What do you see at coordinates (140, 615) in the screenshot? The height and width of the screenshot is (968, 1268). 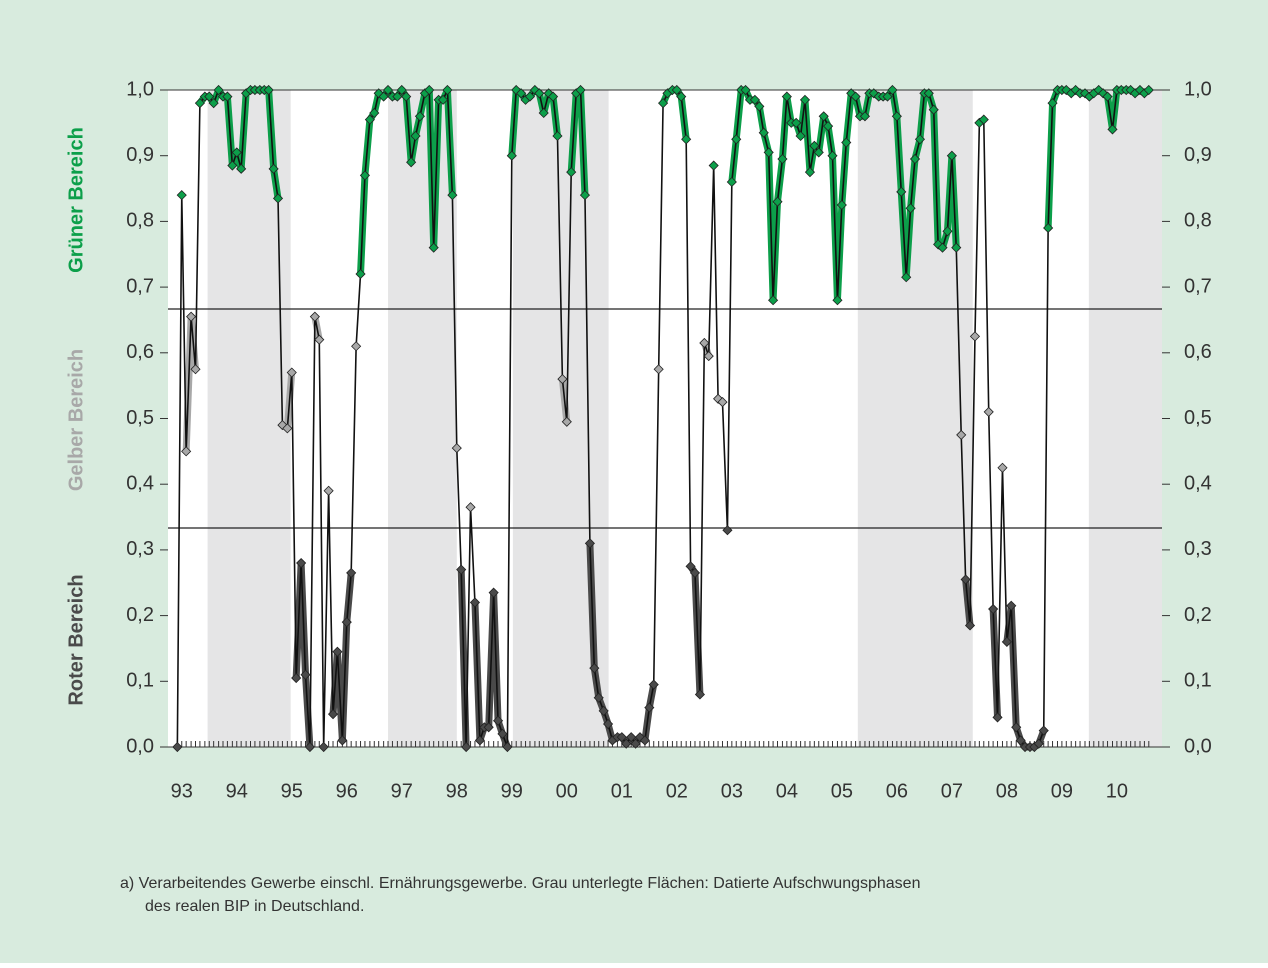 I see `y-tick-label: 0,2` at bounding box center [140, 615].